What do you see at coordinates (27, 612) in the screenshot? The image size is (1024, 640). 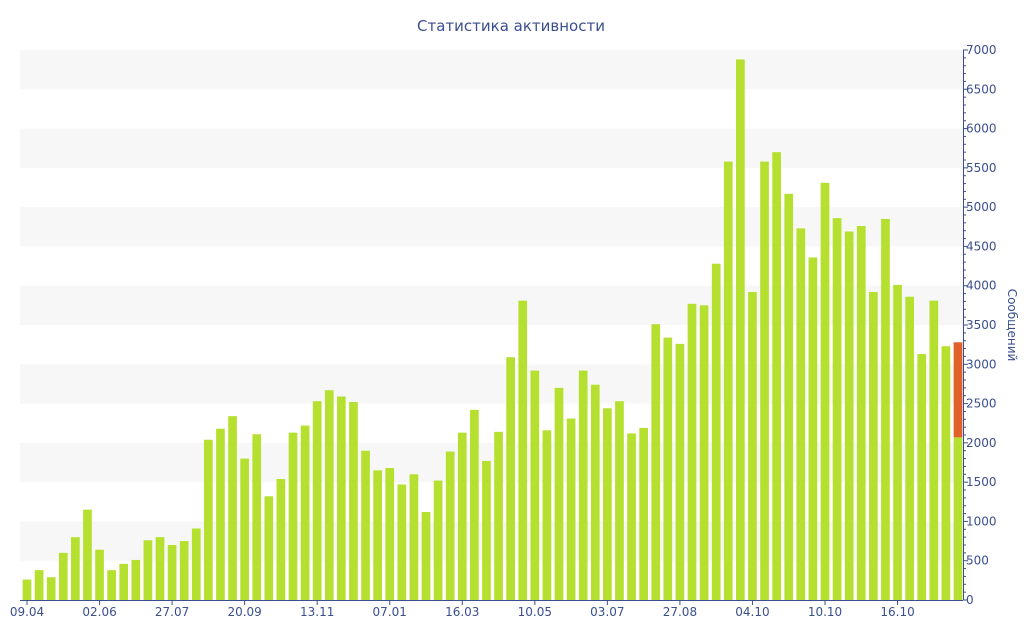 I see `x-tick-label: 09.04` at bounding box center [27, 612].